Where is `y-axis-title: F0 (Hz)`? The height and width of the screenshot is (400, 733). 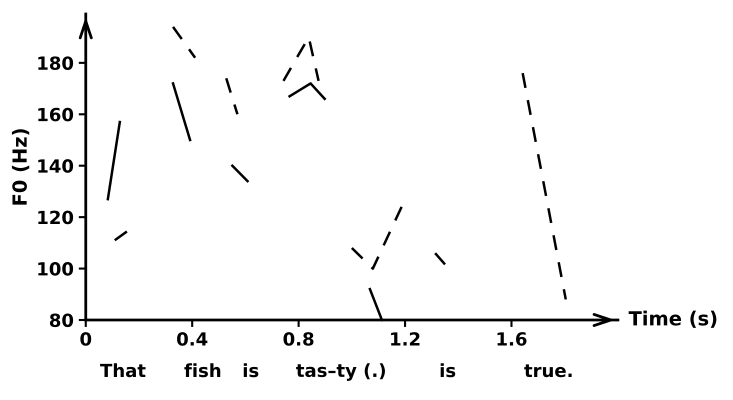
y-axis-title: F0 (Hz) is located at coordinates (21, 167).